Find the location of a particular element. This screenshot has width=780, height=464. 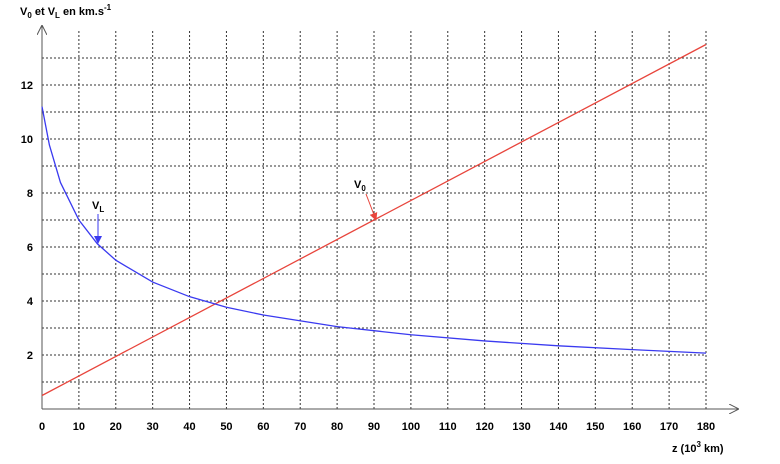

y-tick-label: 12 is located at coordinates (27, 86).